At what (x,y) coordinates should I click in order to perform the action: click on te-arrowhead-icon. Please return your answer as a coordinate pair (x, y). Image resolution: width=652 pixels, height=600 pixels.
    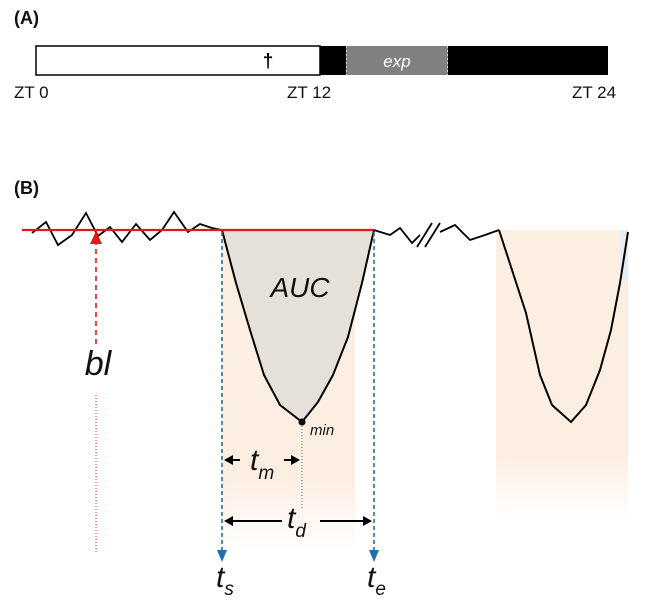
    Looking at the image, I should click on (374, 556).